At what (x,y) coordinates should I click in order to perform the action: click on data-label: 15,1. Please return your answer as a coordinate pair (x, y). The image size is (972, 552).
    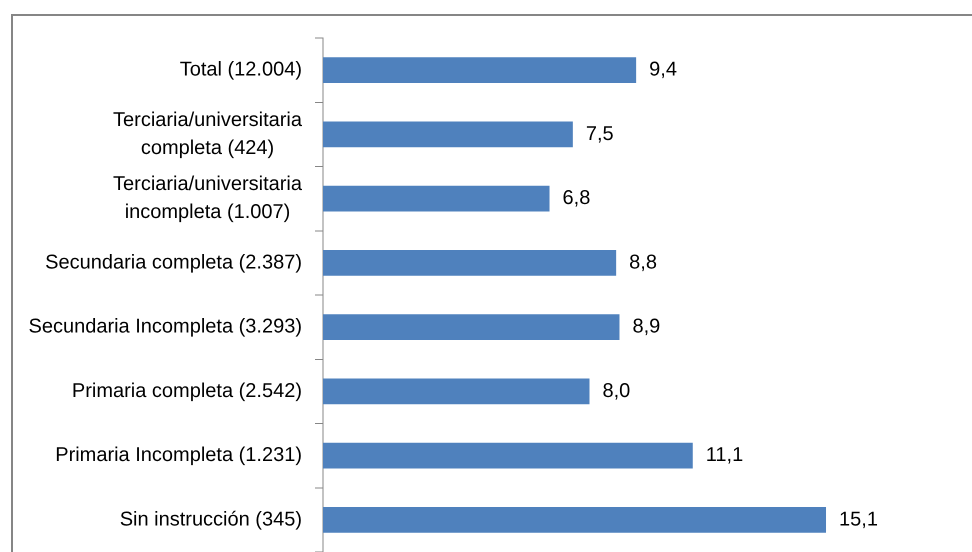
    Looking at the image, I should click on (858, 519).